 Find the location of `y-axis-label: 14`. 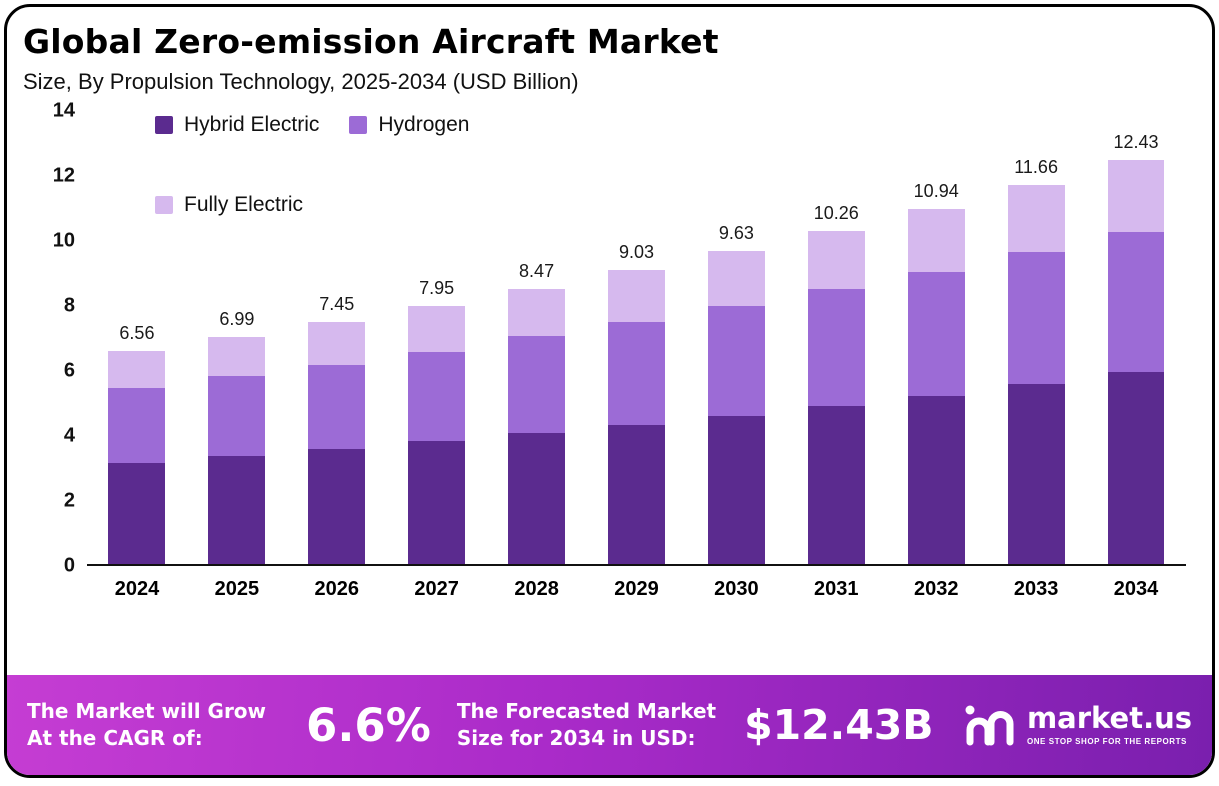

y-axis-label: 14 is located at coordinates (63, 110).